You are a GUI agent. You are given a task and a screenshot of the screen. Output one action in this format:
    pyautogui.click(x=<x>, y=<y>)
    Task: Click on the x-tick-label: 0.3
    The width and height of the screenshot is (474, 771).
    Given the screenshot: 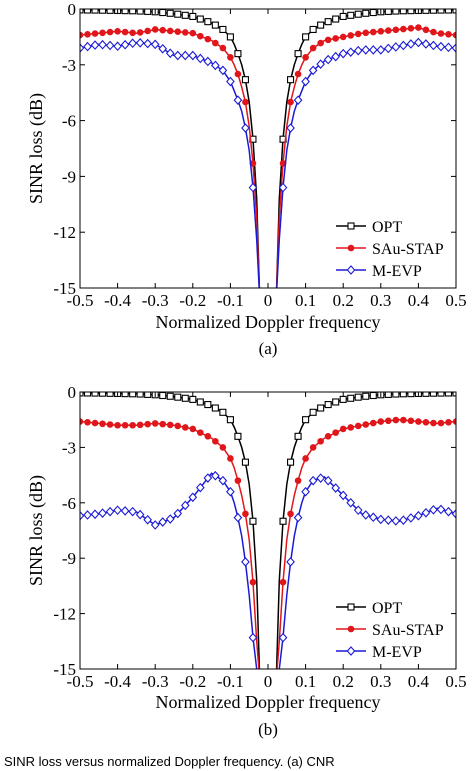 What is the action you would take?
    pyautogui.click(x=380, y=300)
    